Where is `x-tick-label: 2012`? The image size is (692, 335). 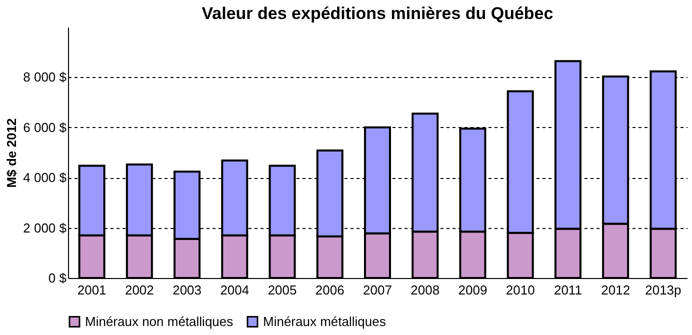
x-tick-label: 2012 is located at coordinates (615, 290).